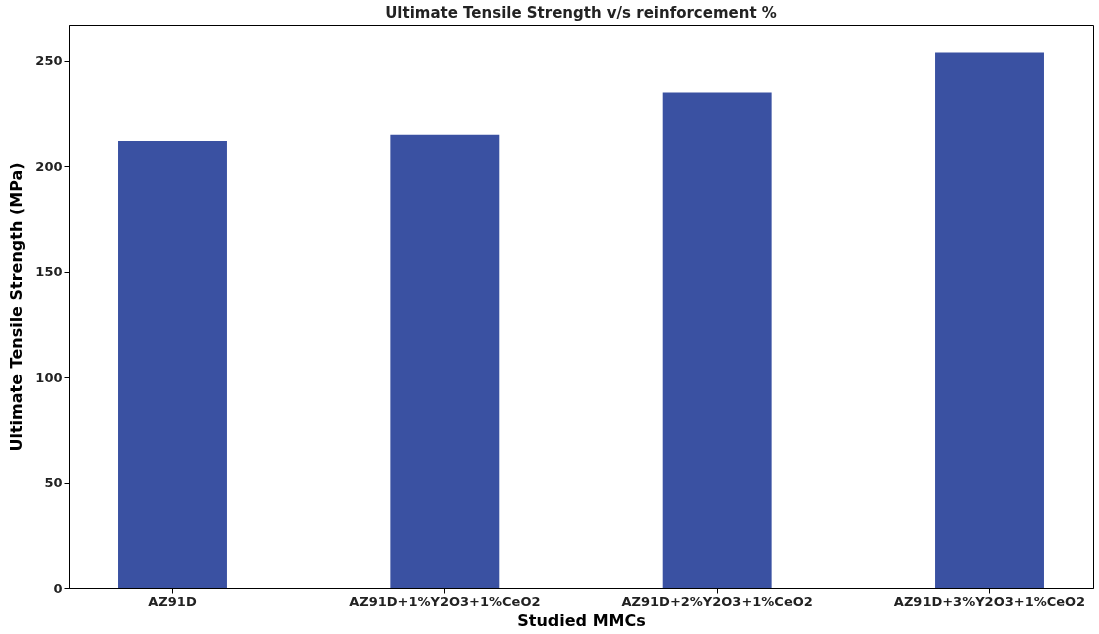 Image resolution: width=1099 pixels, height=634 pixels. I want to click on x-tick-label: AZ91D+3%Y2O3+1%CeO2, so click(989, 601).